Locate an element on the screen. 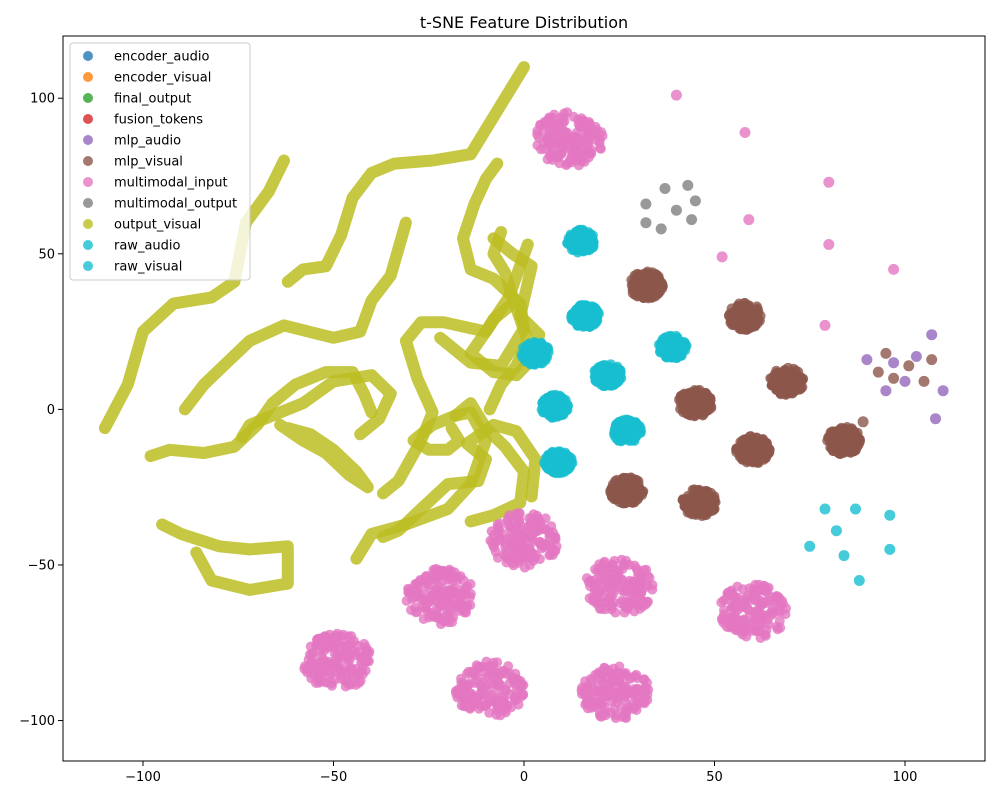 This screenshot has width=1000, height=800. legend-marker-final-output is located at coordinates (88, 98).